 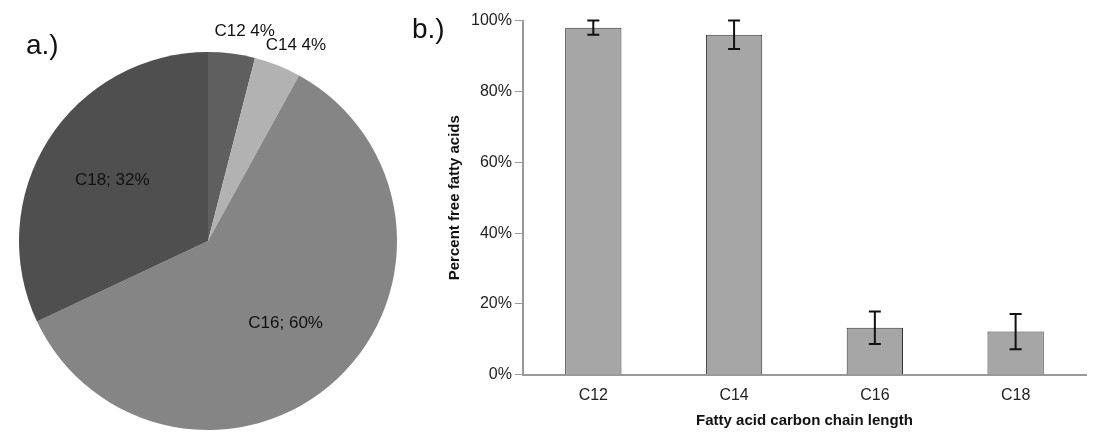 What do you see at coordinates (1015, 394) in the screenshot?
I see `x-tick-label: C18` at bounding box center [1015, 394].